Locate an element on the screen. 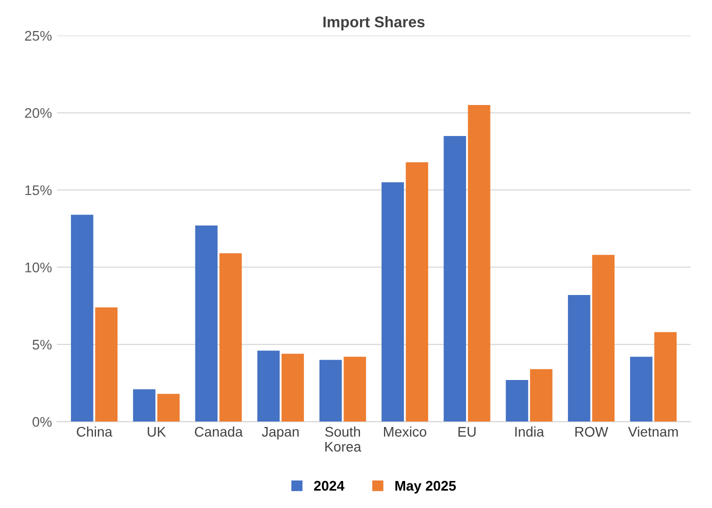  y-tick-label: 10% is located at coordinates (38, 267).